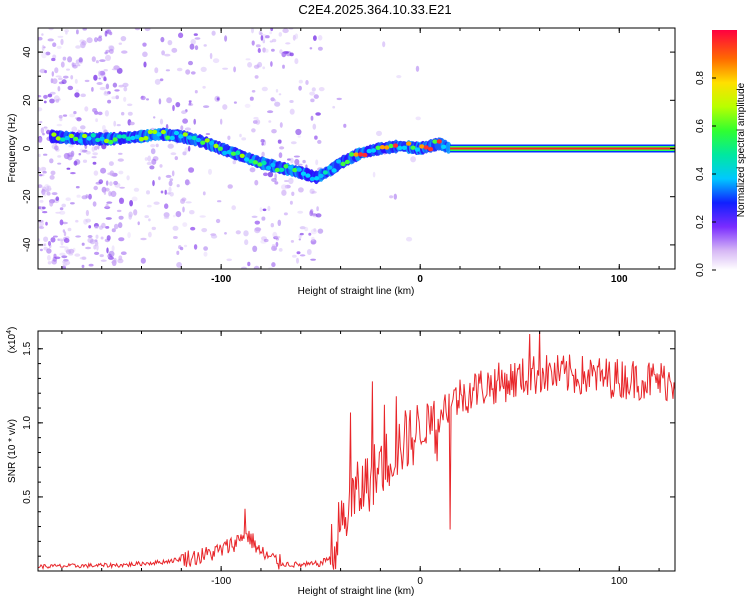 Image resolution: width=750 pixels, height=600 pixels. What do you see at coordinates (562, 148) in the screenshot?
I see `tone-line` at bounding box center [562, 148].